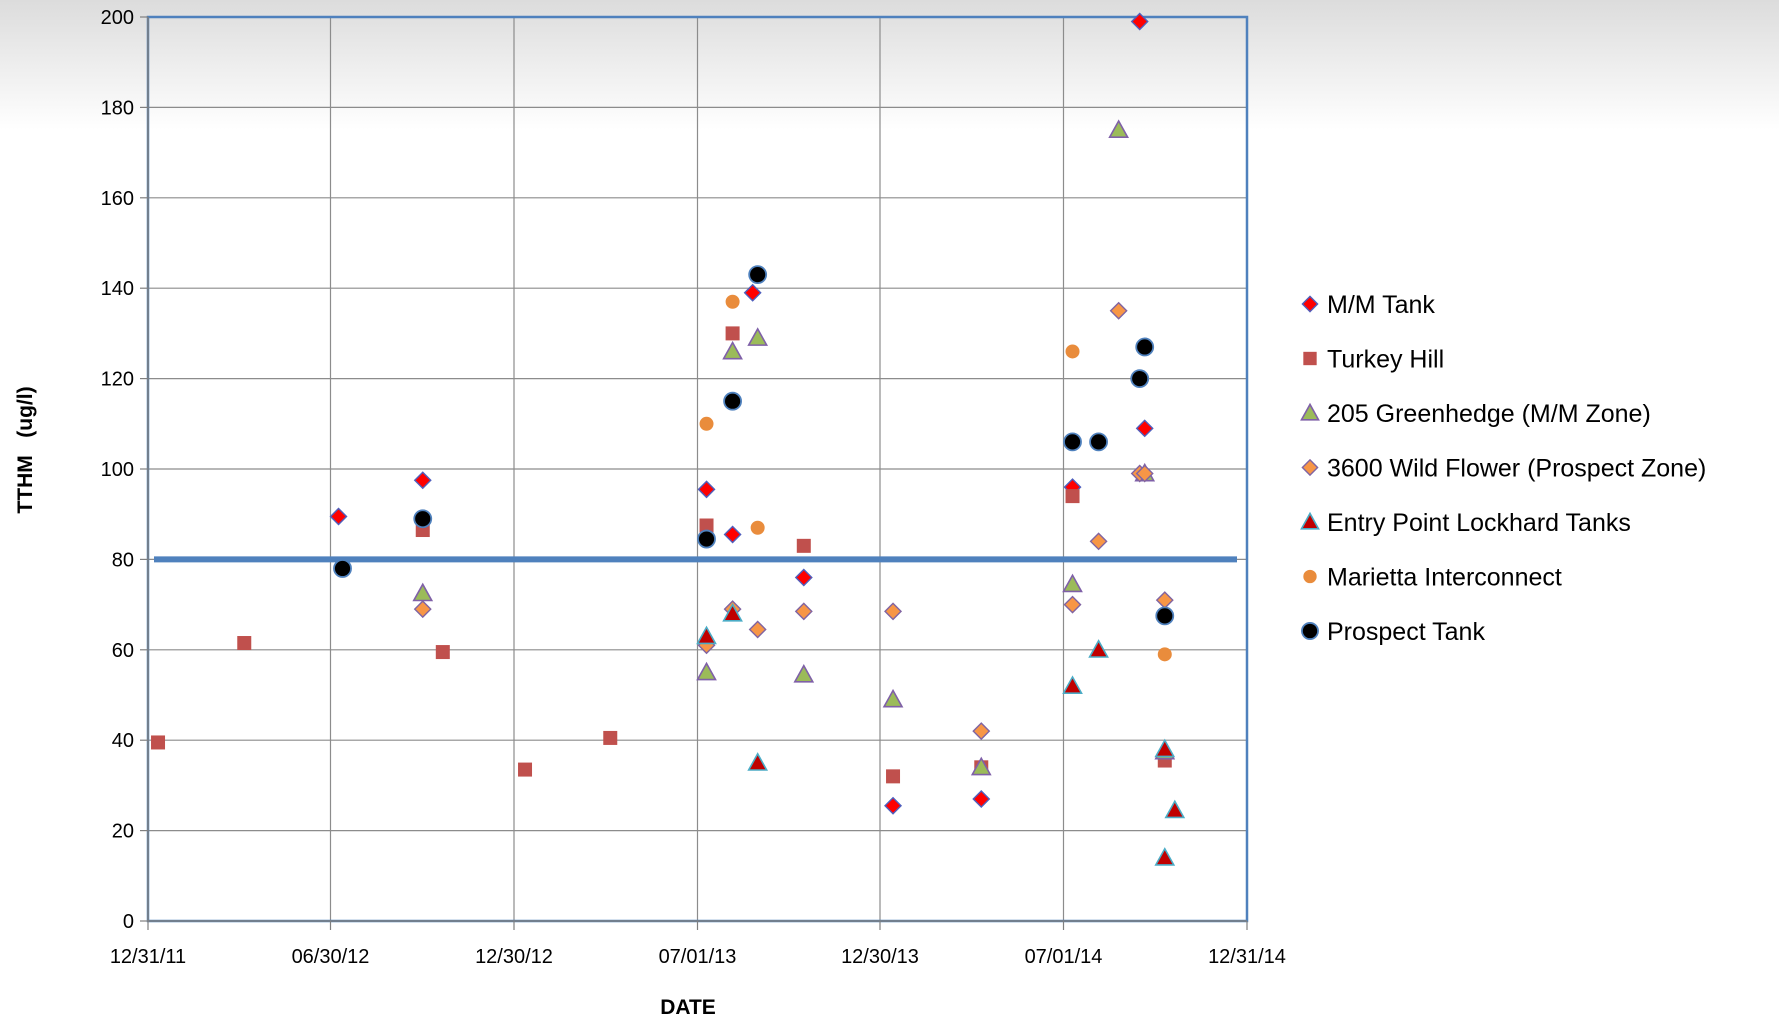 The width and height of the screenshot is (1779, 1020). Describe the element at coordinates (117, 380) in the screenshot. I see `y-tick-label: 120` at that location.